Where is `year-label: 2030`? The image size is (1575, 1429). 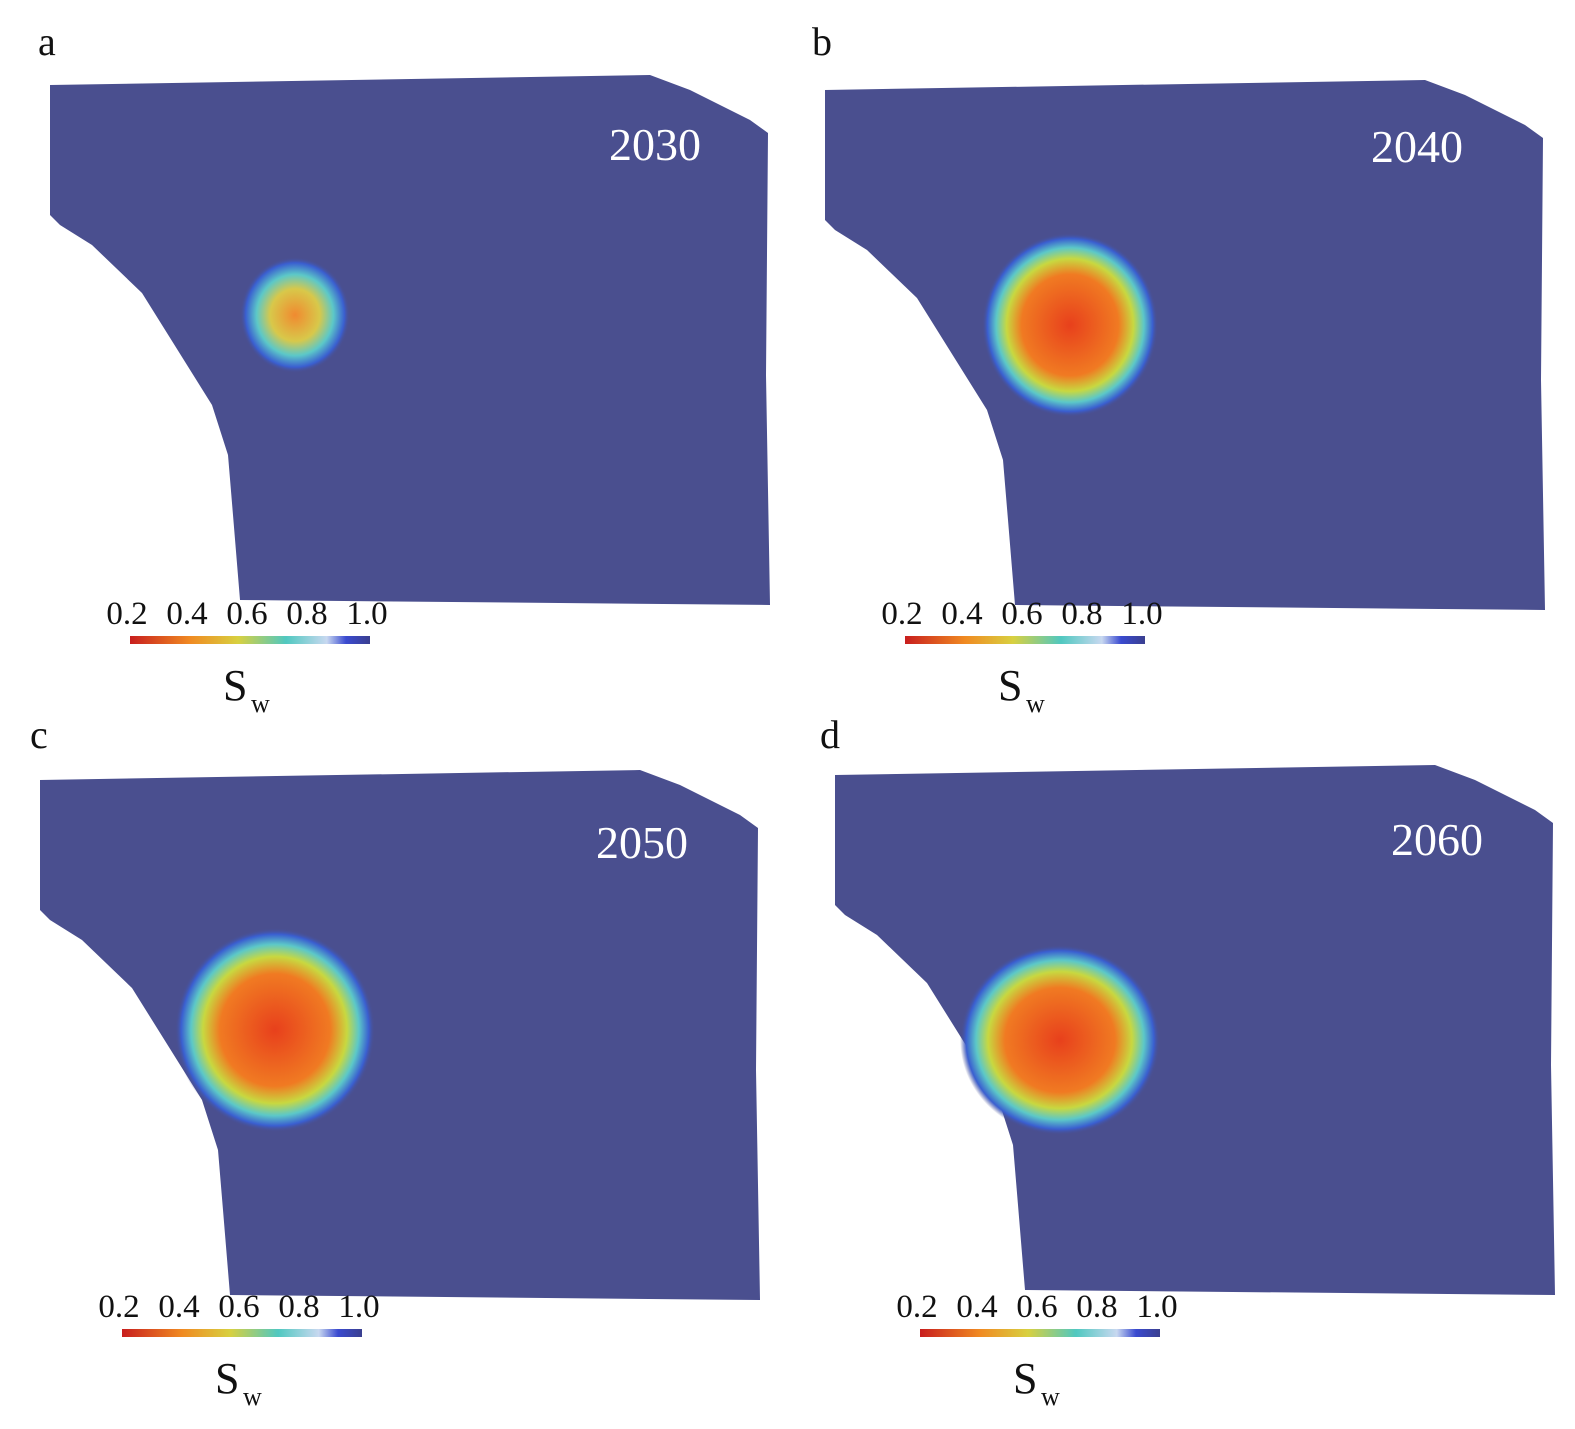
year-label: 2030 is located at coordinates (655, 144).